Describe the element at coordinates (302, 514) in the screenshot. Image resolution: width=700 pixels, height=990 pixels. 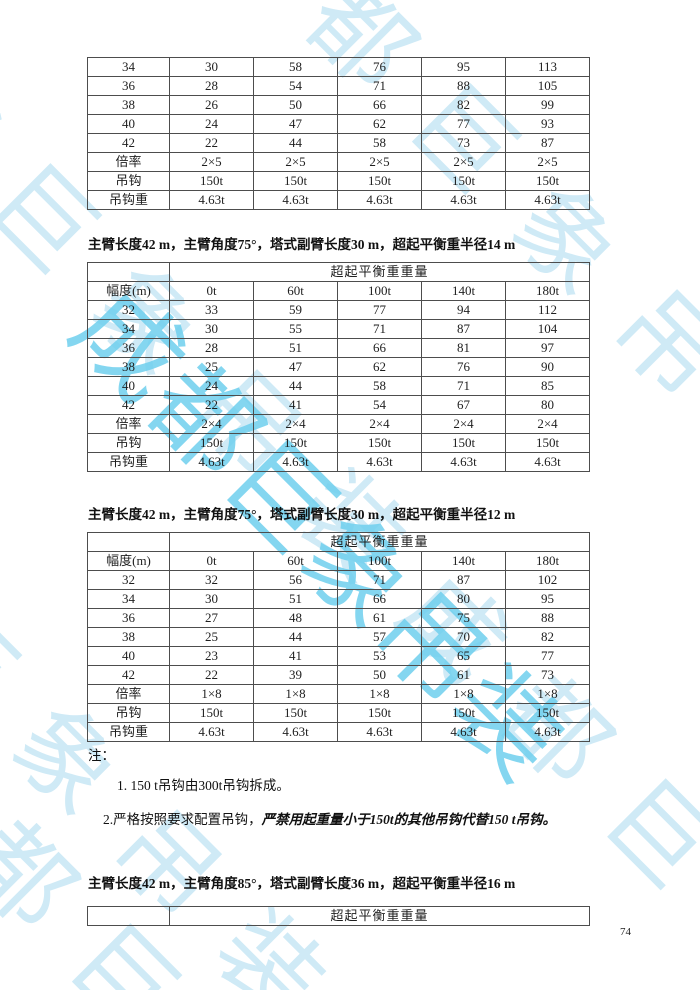
I see `table-heading-radius12: 主臂长度42 m，主臂角度75°，塔式副臂长度30 m，超起平衡重半径12 m` at that location.